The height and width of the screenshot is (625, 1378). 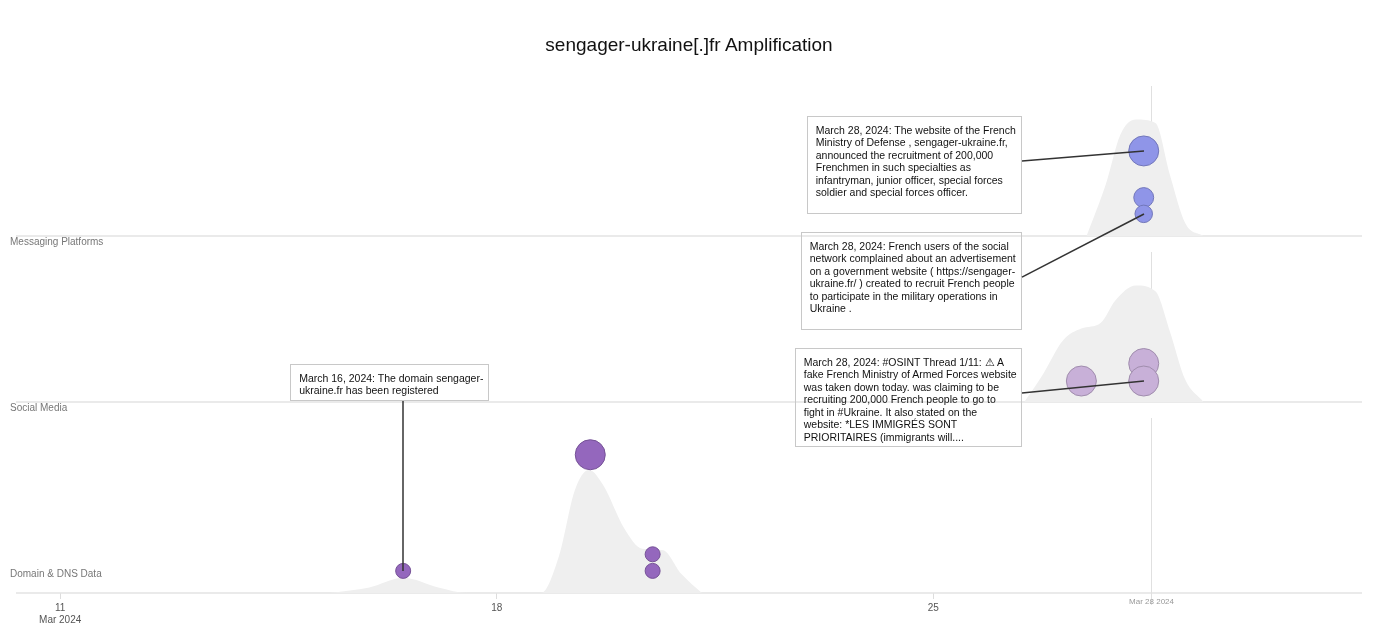 What do you see at coordinates (60, 613) in the screenshot?
I see `x-tick-label: 11 Mar 2024` at bounding box center [60, 613].